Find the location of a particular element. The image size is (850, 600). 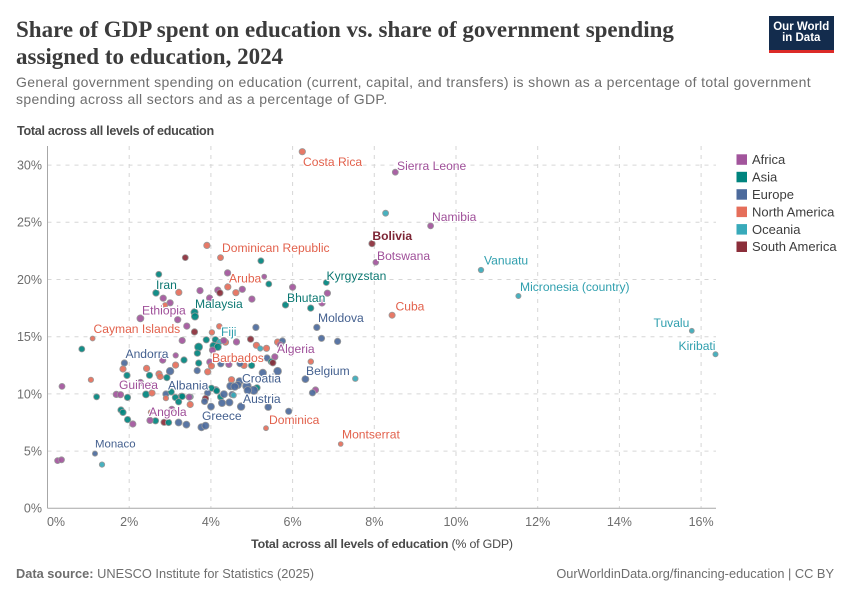

svg-text: Europe is located at coordinates (773, 194).